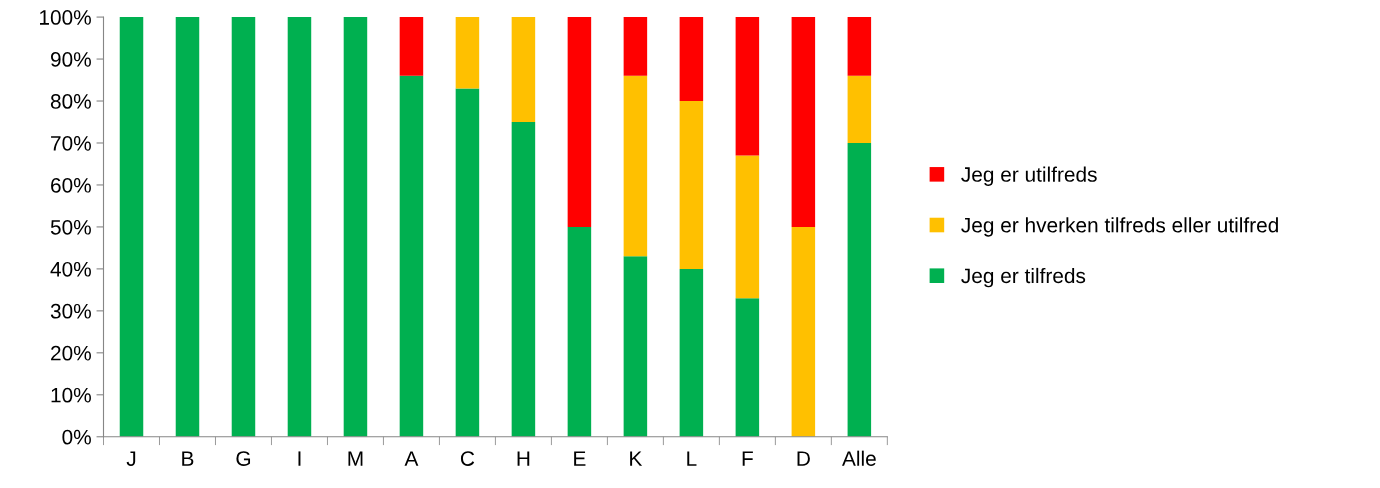 This screenshot has height=488, width=1380. I want to click on y-tick-label: 20%, so click(71, 353).